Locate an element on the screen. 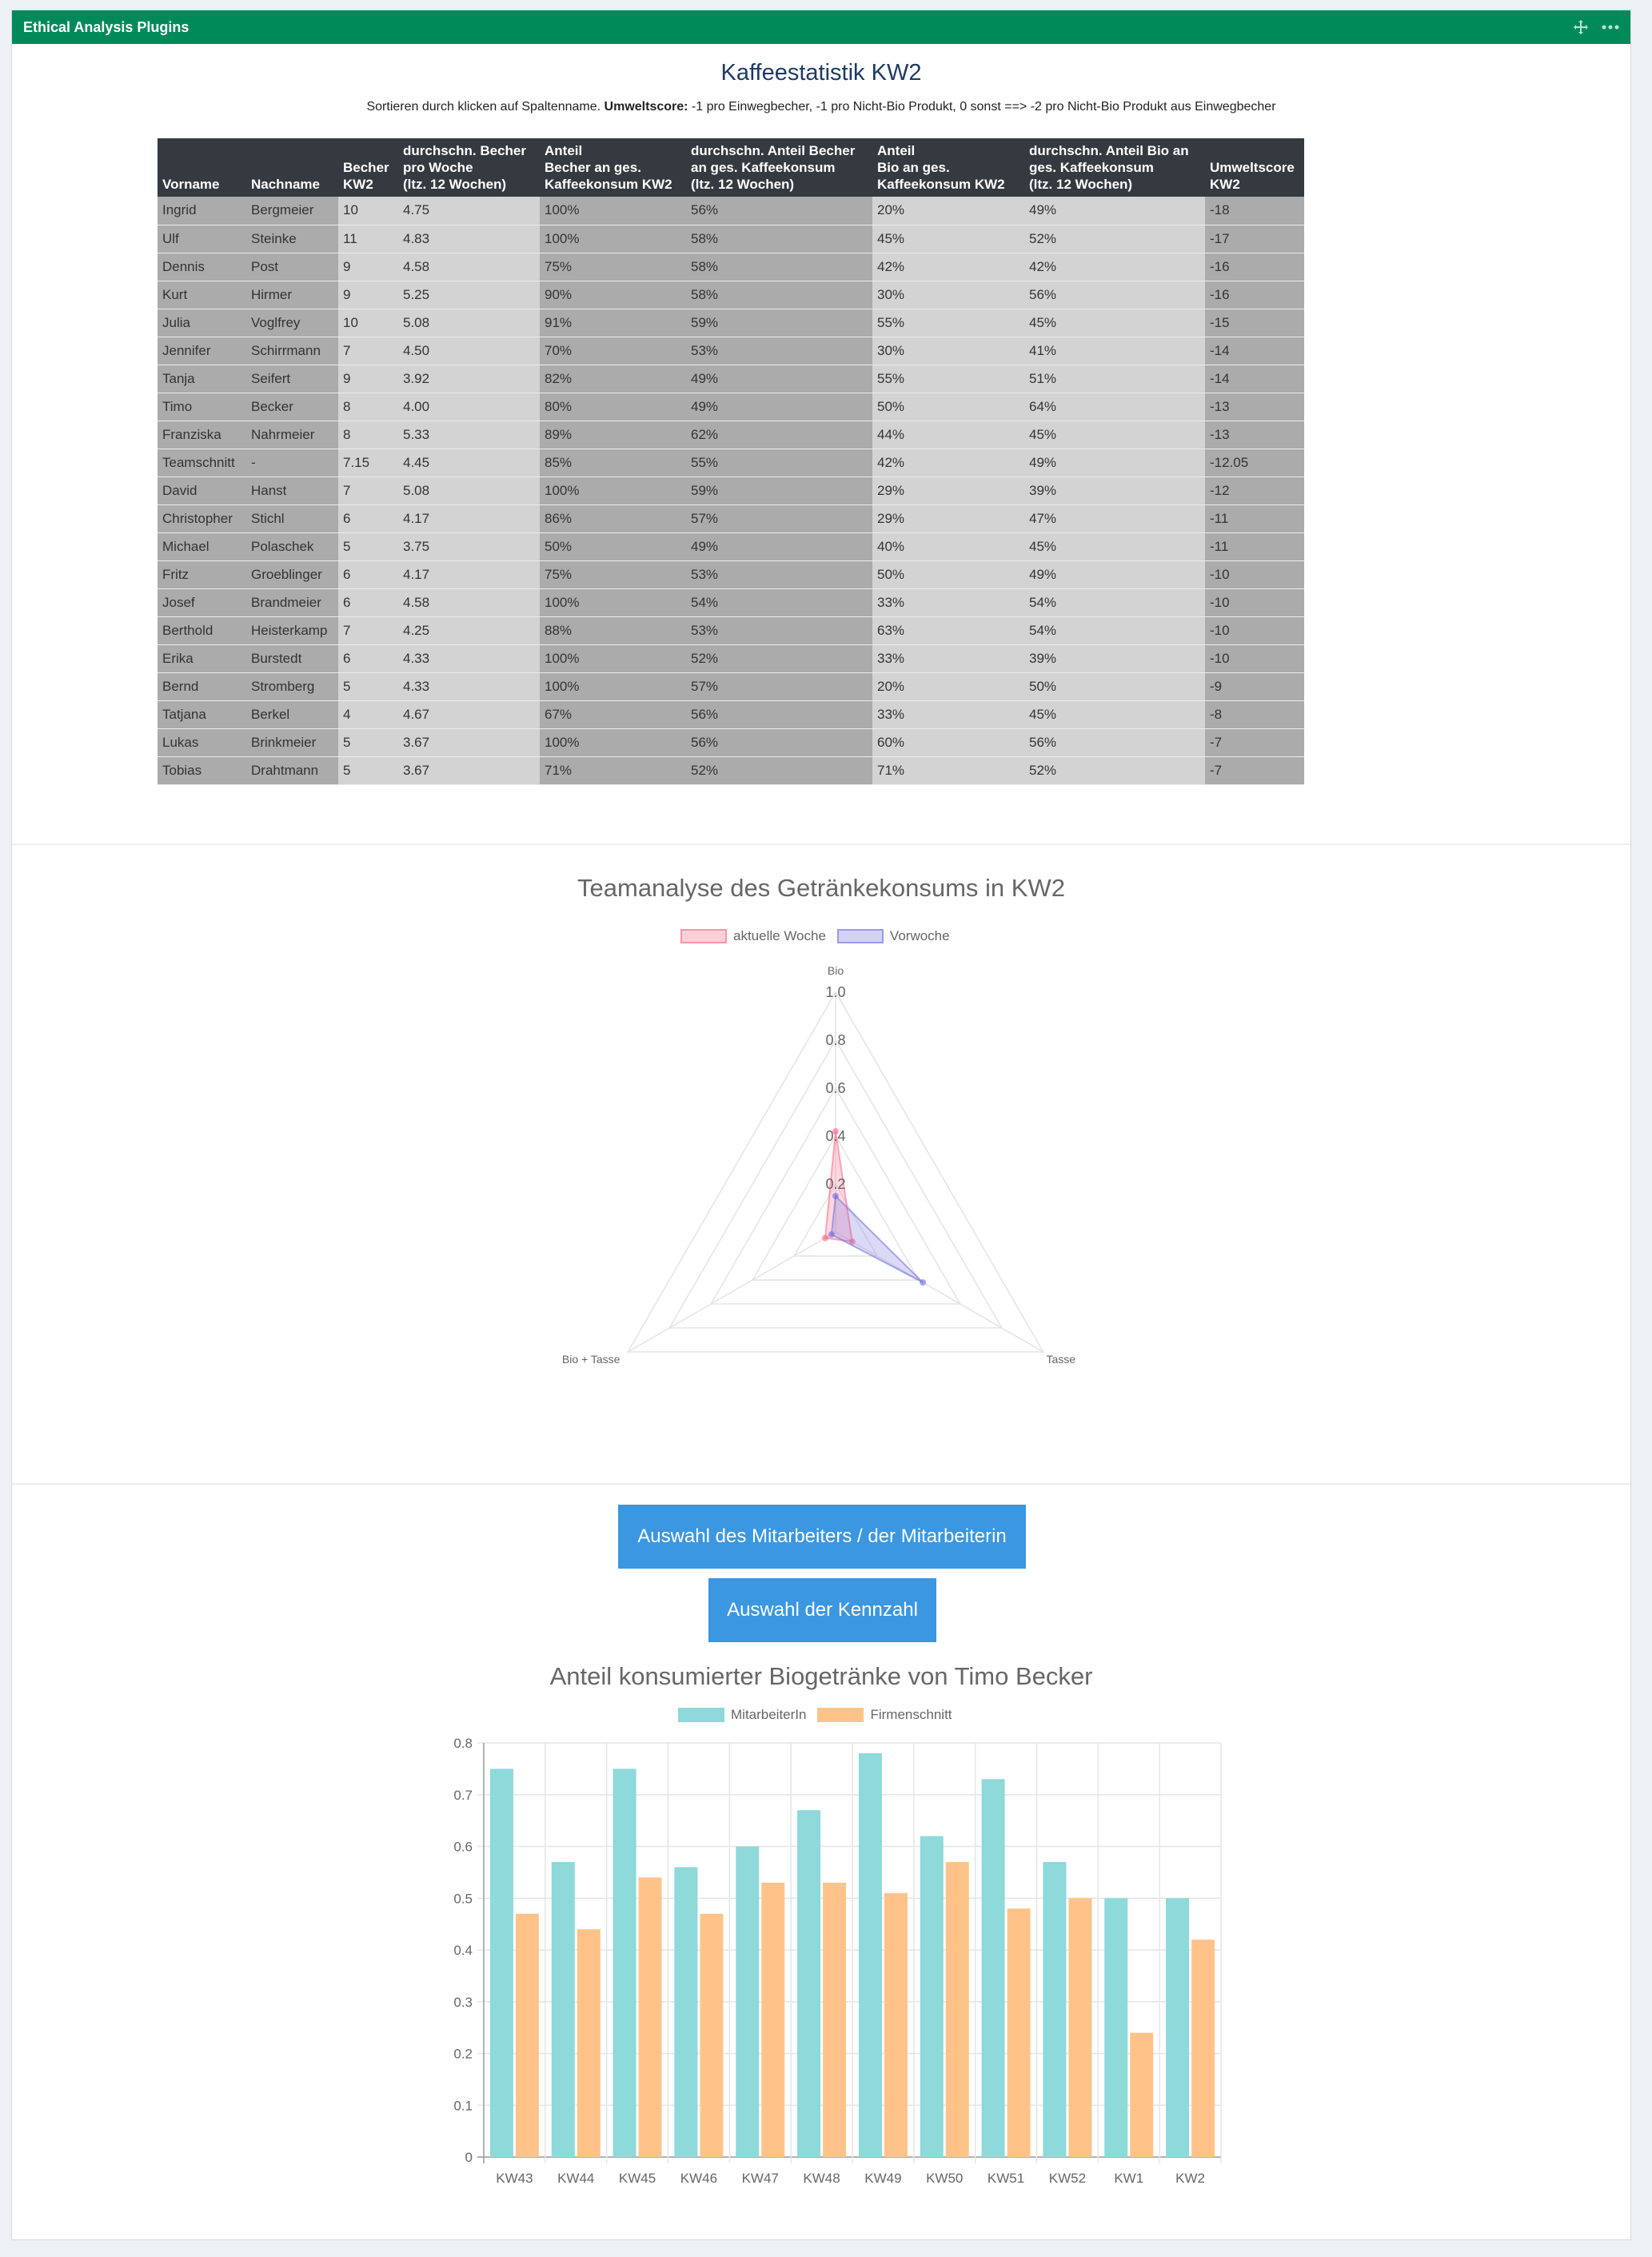 The image size is (1652, 2257). bar-legend-company: Firmenschnitt is located at coordinates (884, 1715).